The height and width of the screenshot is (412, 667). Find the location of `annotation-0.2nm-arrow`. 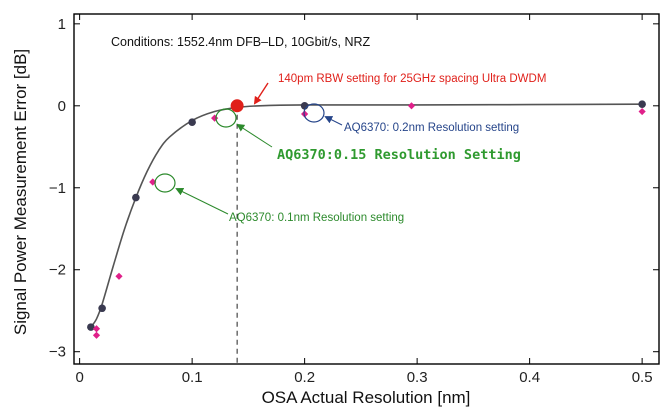

annotation-0.2nm-arrow is located at coordinates (333, 121).